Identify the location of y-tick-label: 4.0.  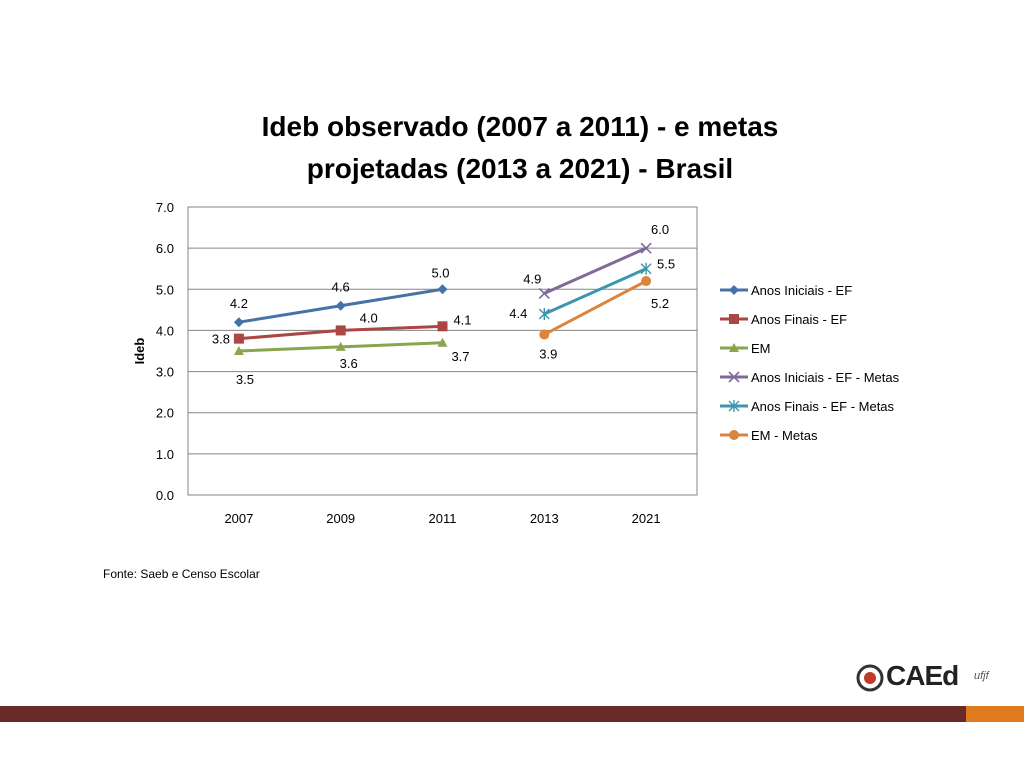
(165, 330).